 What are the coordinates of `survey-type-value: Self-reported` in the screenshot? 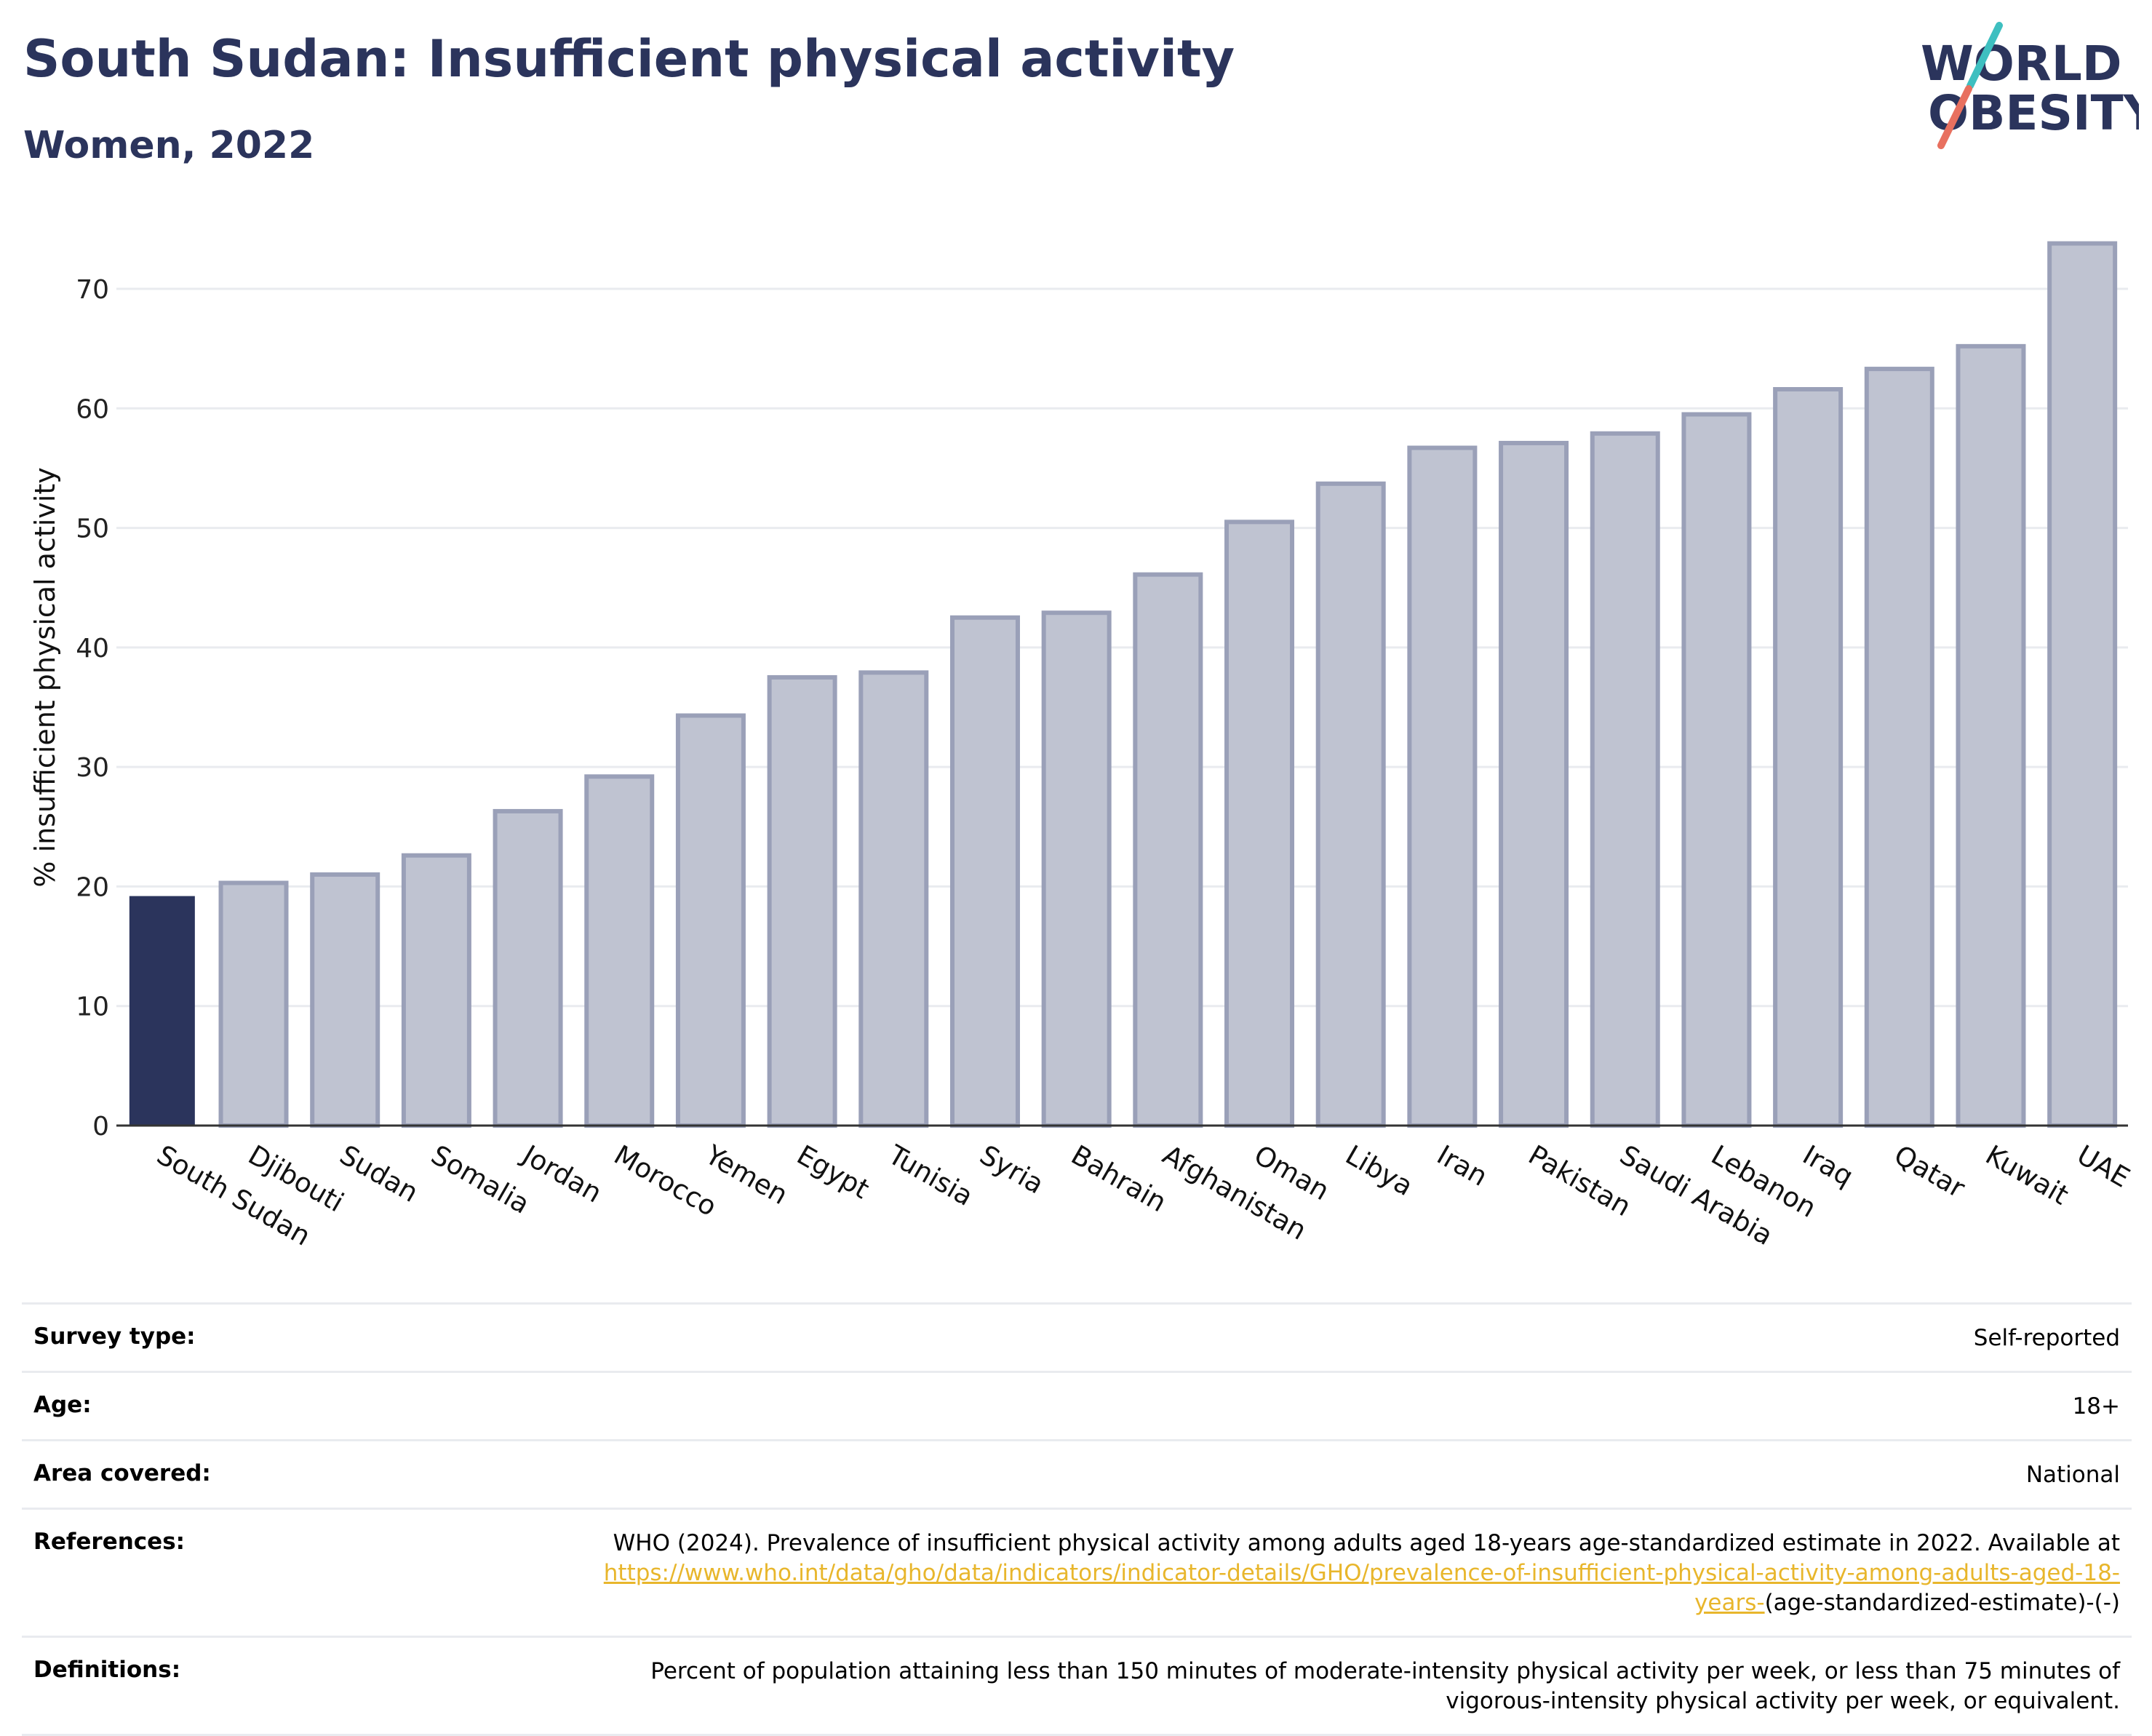 It's located at (2047, 1338).